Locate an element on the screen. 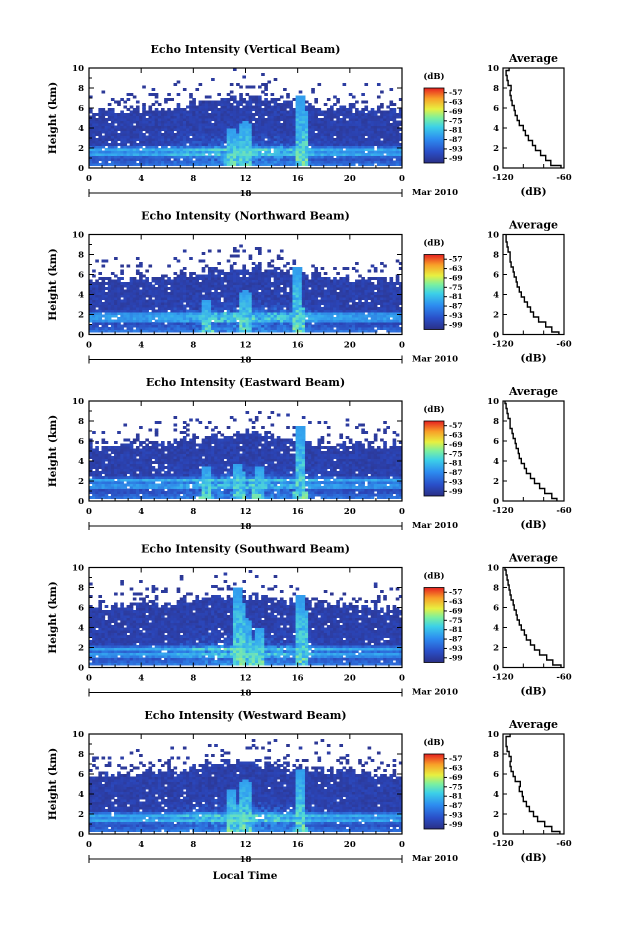 This screenshot has width=620, height=929. profile-y-tick-label: 4 is located at coordinates (496, 129).